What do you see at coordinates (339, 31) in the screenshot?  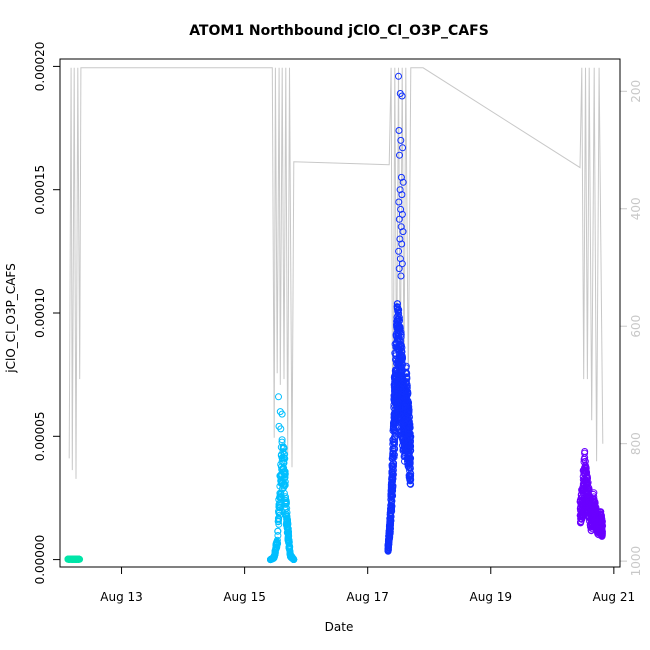 I see `chart-title: ATOM1 Northbound jClO_Cl_O3P_CAFS` at bounding box center [339, 31].